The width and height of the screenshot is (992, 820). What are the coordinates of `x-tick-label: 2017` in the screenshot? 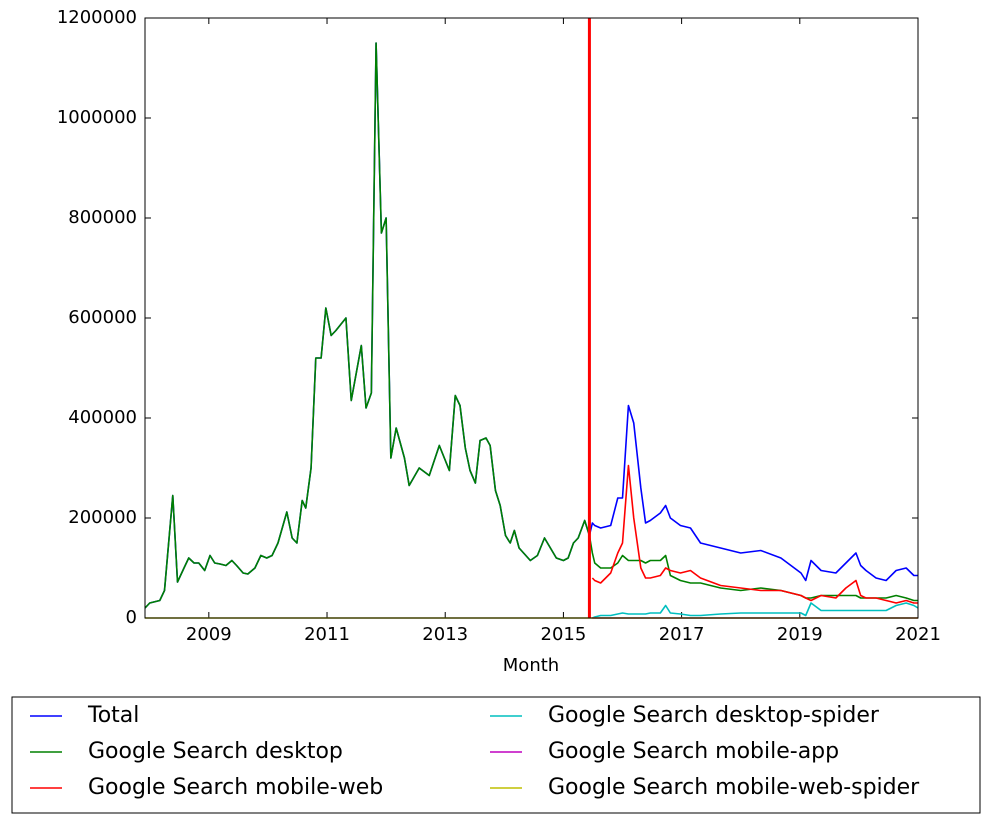 It's located at (682, 634).